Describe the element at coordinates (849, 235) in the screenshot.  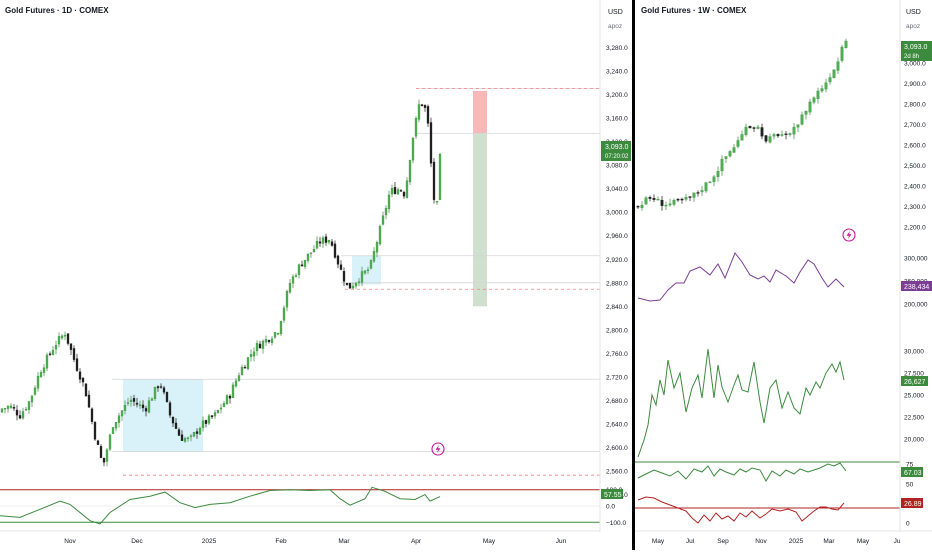
I see `flash-icon-right` at that location.